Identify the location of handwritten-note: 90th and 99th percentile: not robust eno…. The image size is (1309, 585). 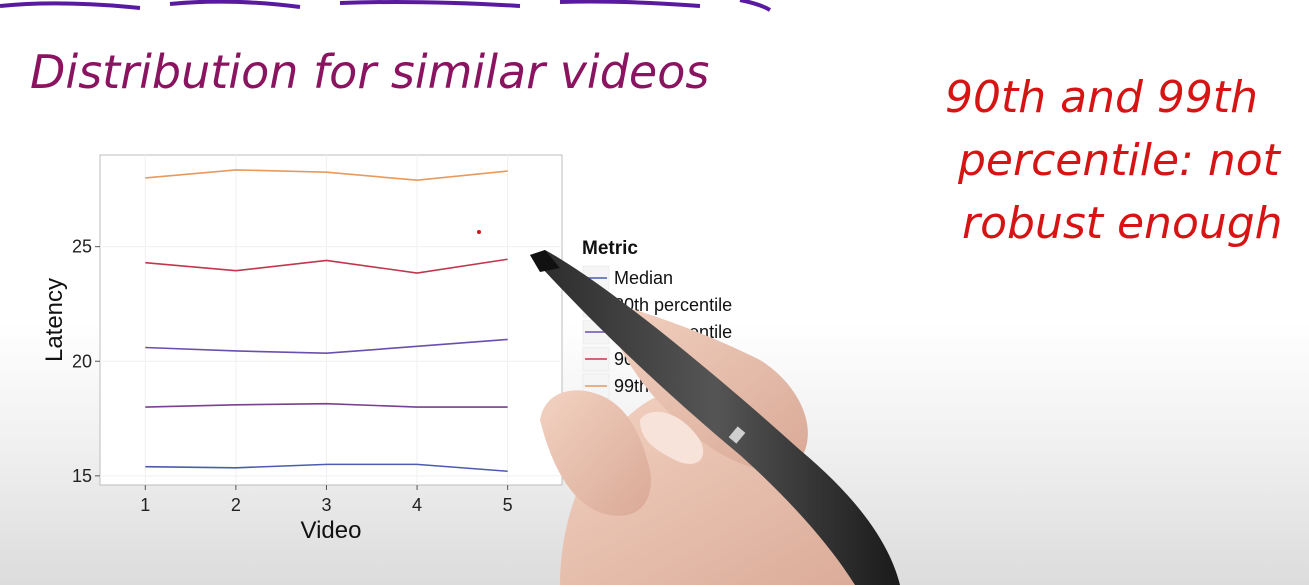
(1114, 160).